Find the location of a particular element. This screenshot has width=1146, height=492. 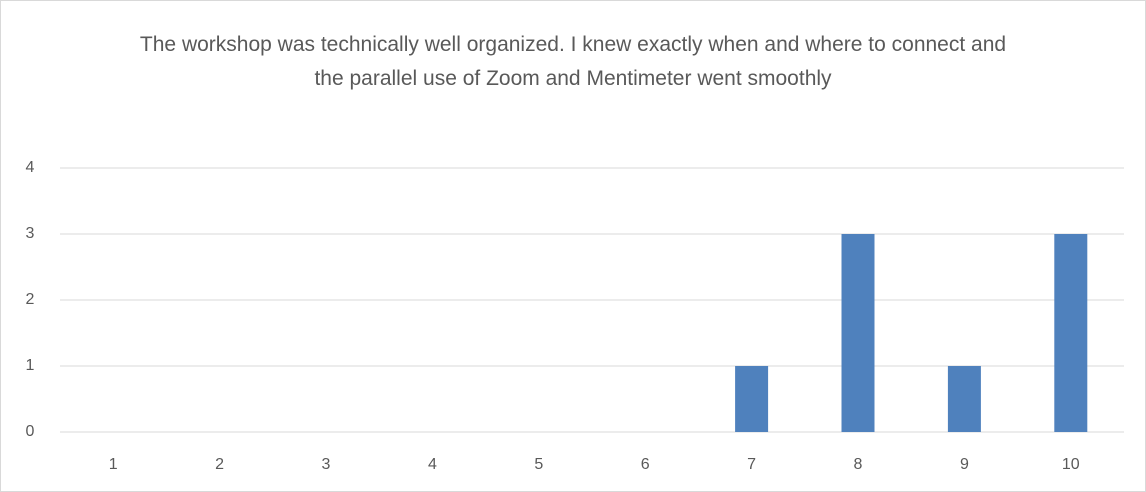

x-tick-label: 1 is located at coordinates (113, 464).